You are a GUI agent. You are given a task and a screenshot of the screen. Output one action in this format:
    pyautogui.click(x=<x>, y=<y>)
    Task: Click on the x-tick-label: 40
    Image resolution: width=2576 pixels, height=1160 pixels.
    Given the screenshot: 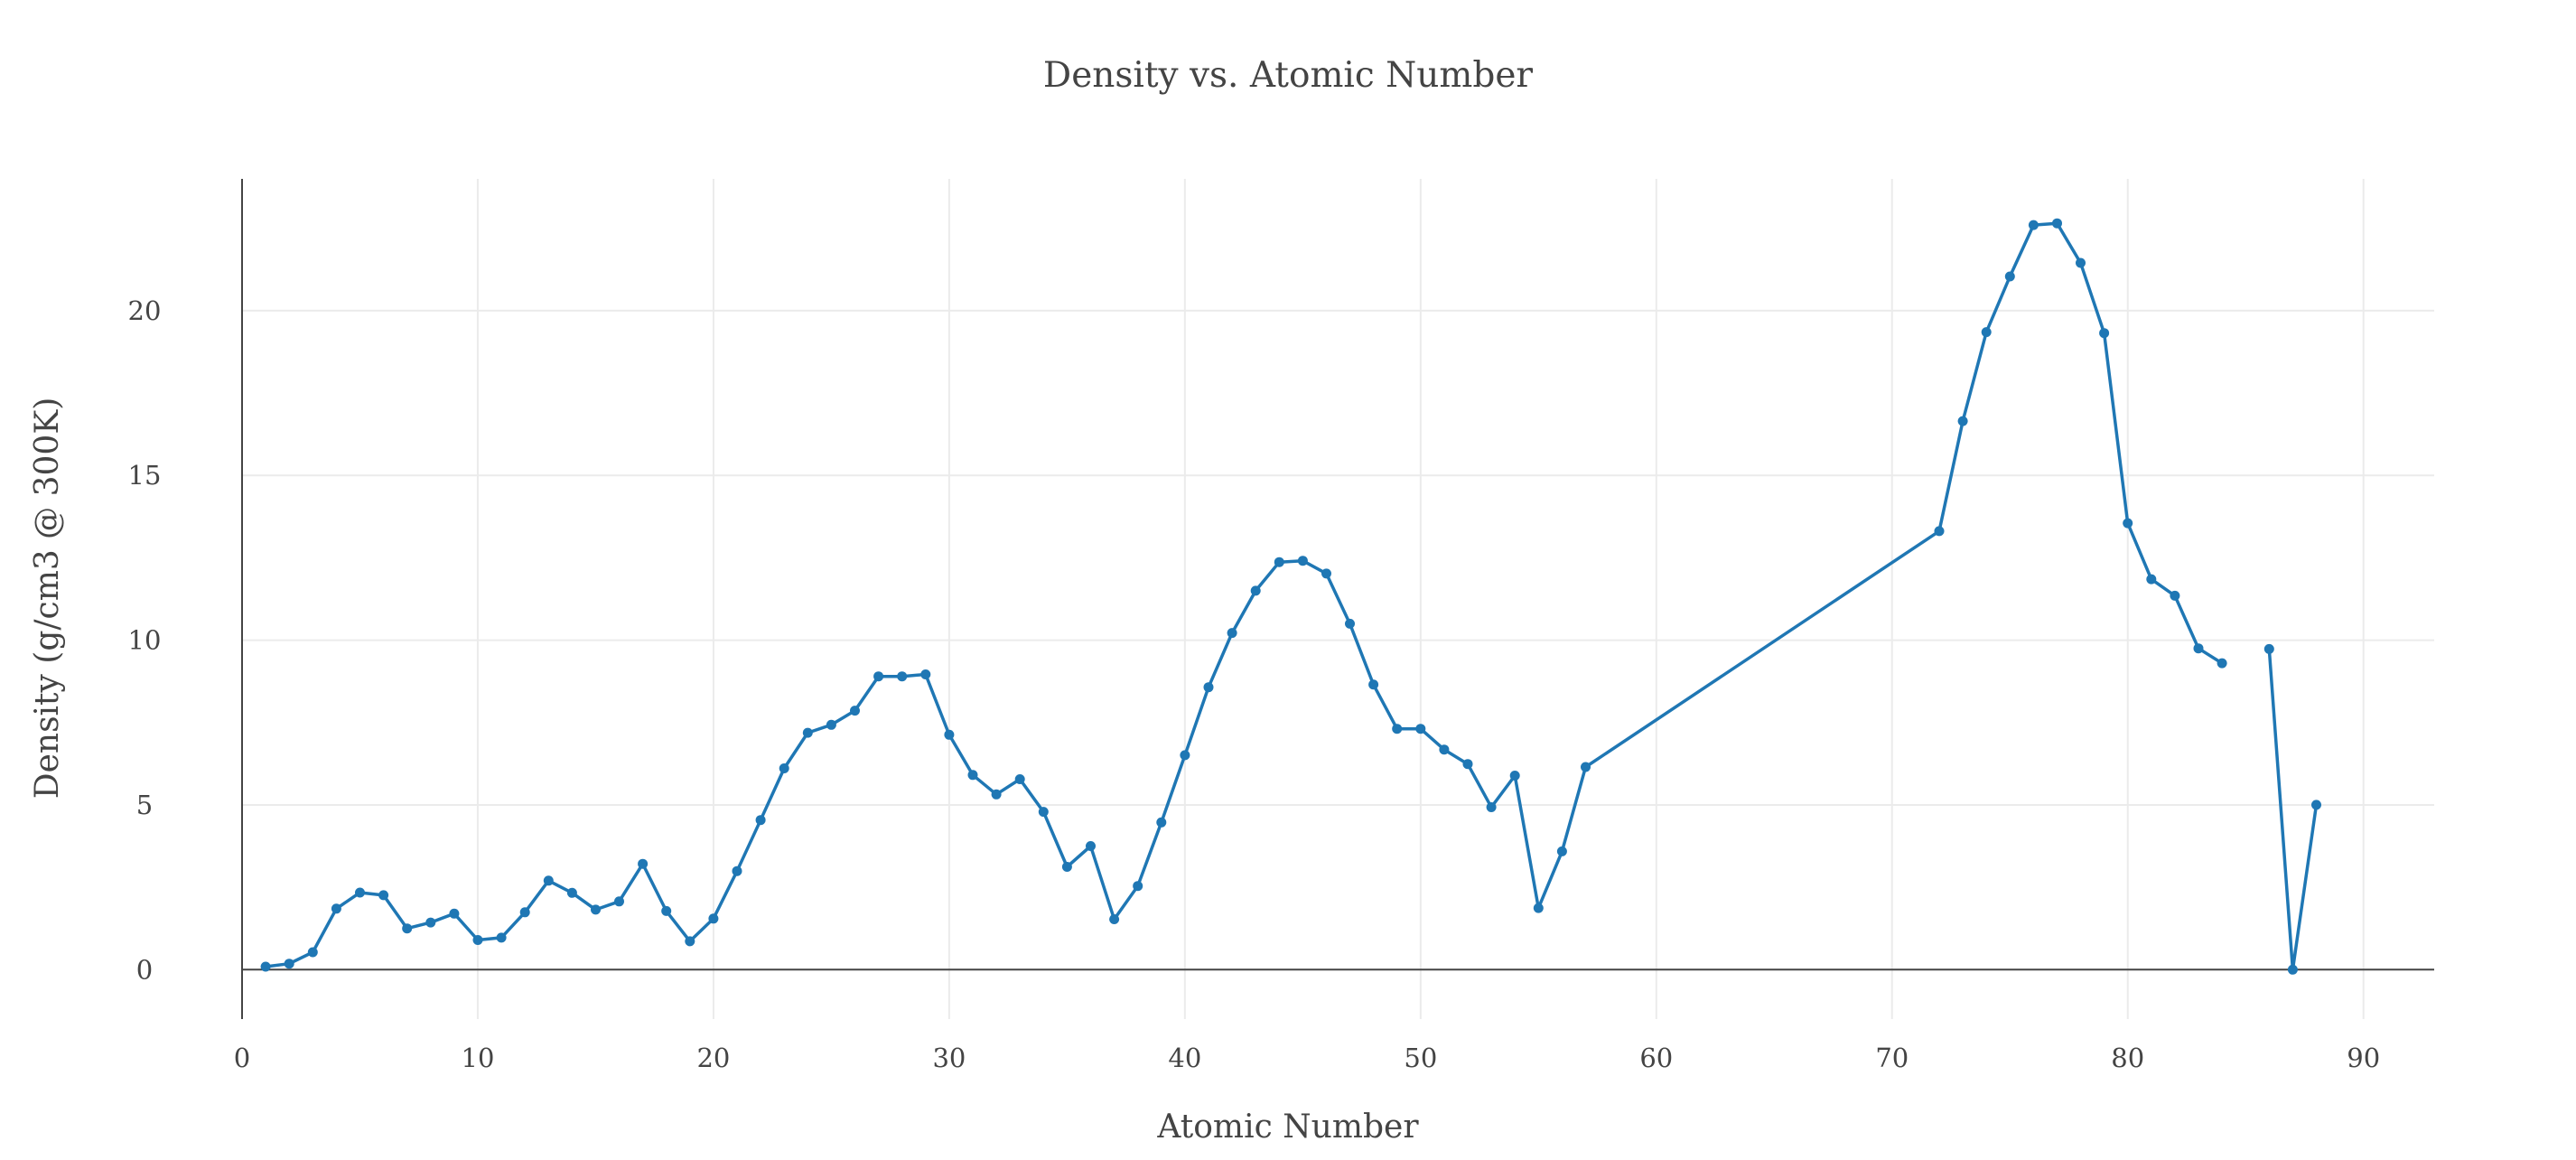 What is the action you would take?
    pyautogui.click(x=1185, y=1058)
    